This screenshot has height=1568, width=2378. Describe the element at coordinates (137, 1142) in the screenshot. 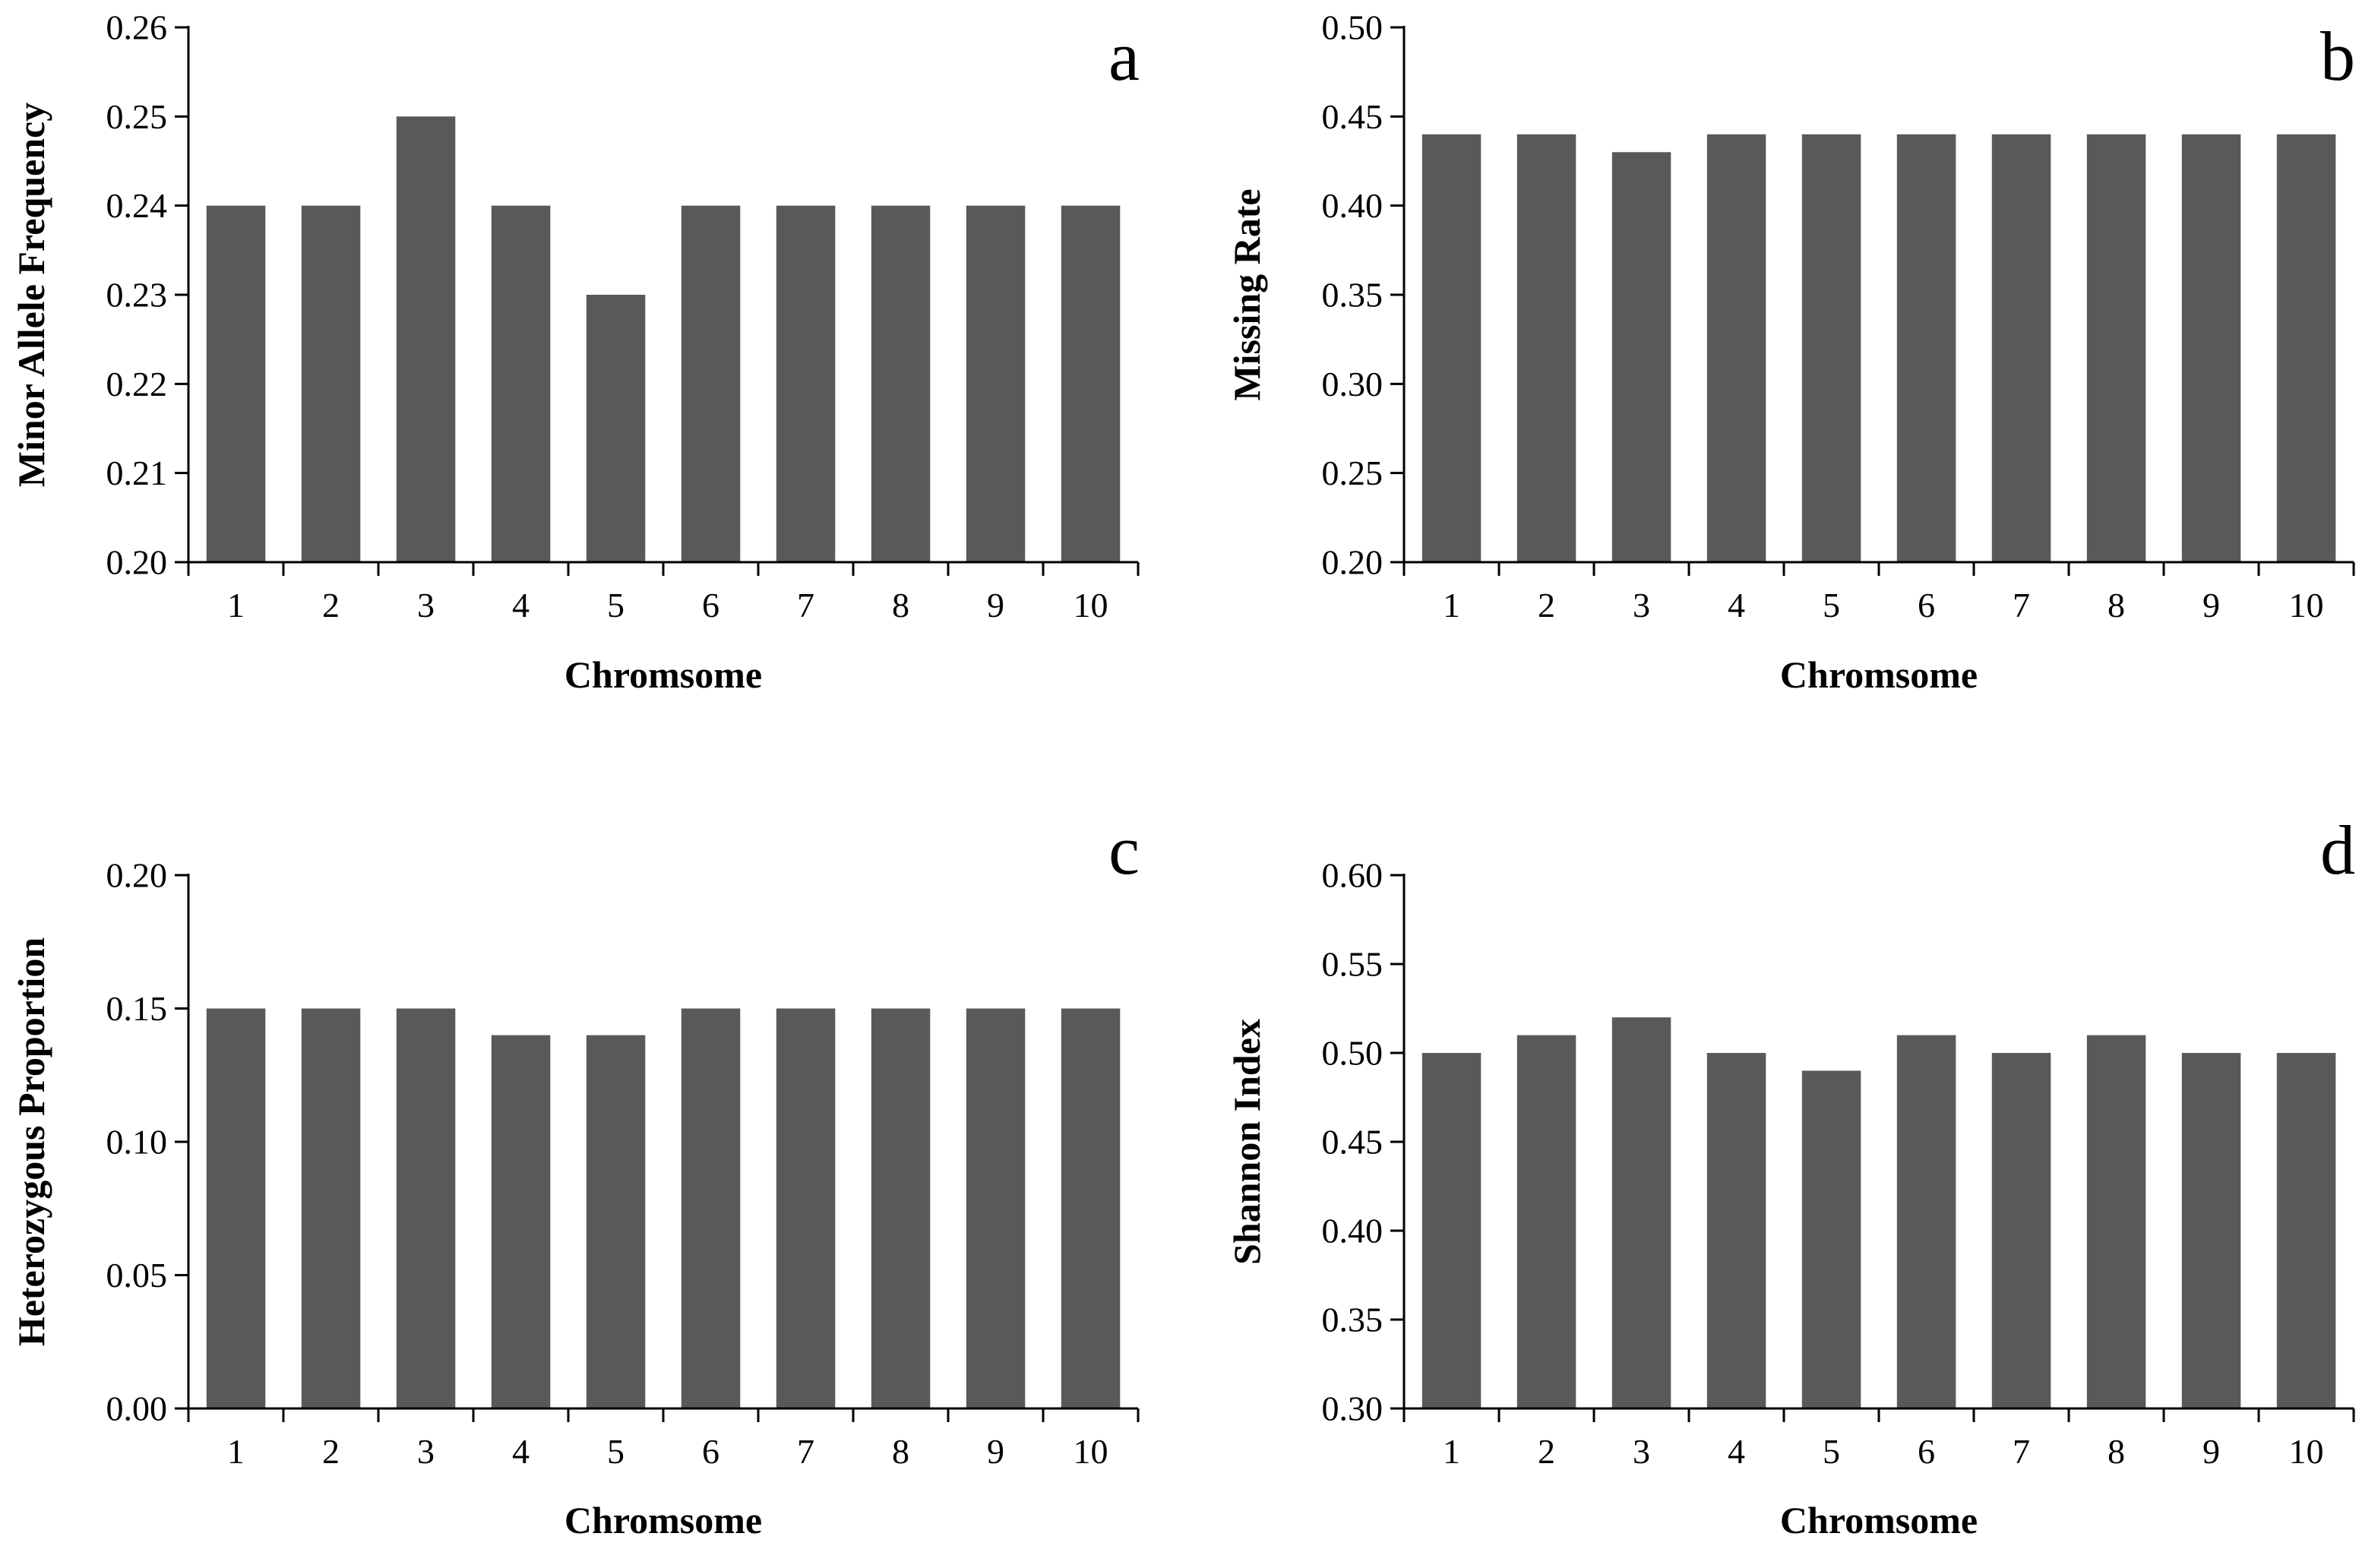

I see `y-tick-label: 0.10` at that location.